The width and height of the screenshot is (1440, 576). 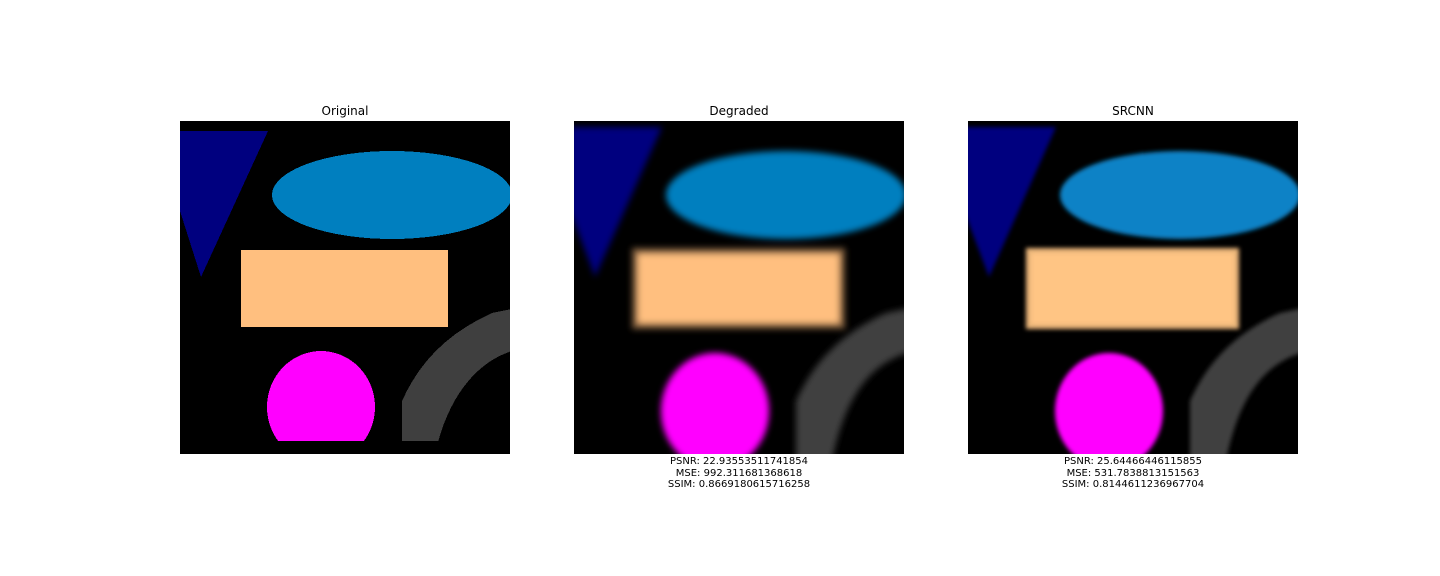 I want to click on degraded-image, so click(x=739, y=287).